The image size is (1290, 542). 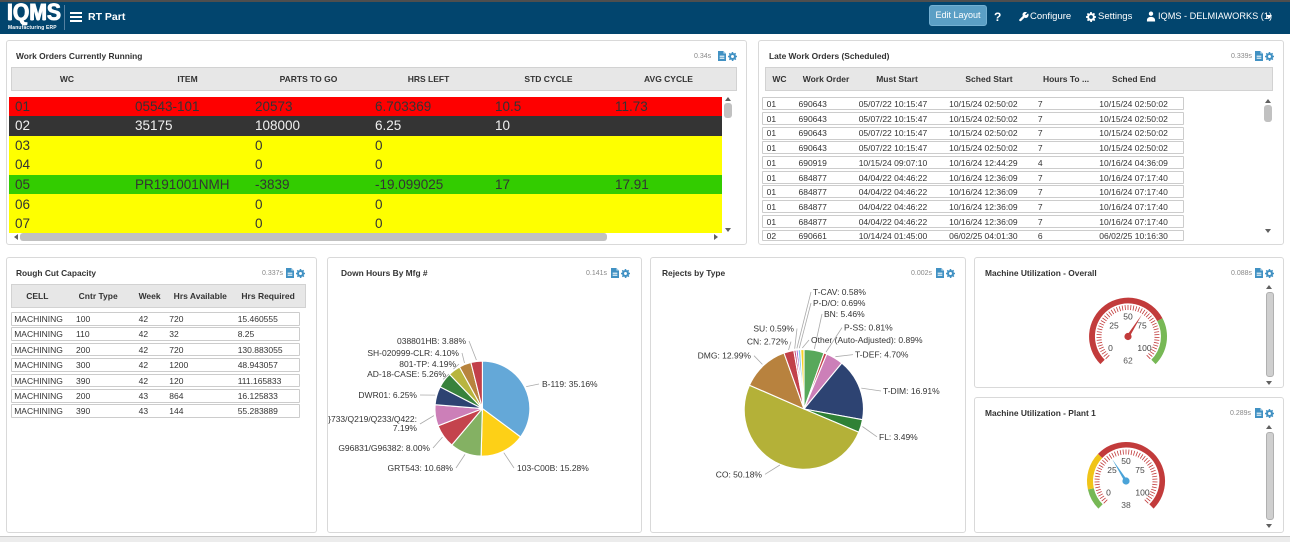 What do you see at coordinates (431, 341) in the screenshot?
I see `svg-text: 038801HB: 3.88%` at bounding box center [431, 341].